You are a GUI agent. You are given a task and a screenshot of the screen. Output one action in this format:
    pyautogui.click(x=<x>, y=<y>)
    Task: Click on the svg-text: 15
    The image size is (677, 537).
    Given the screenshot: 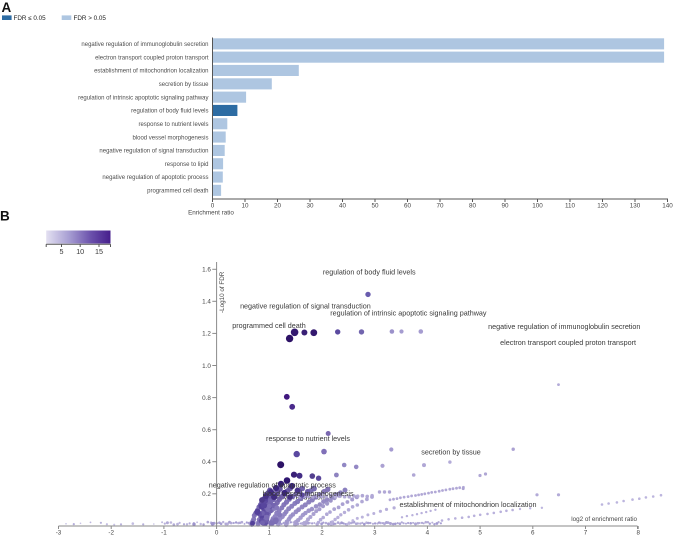 What is the action you would take?
    pyautogui.click(x=99, y=251)
    